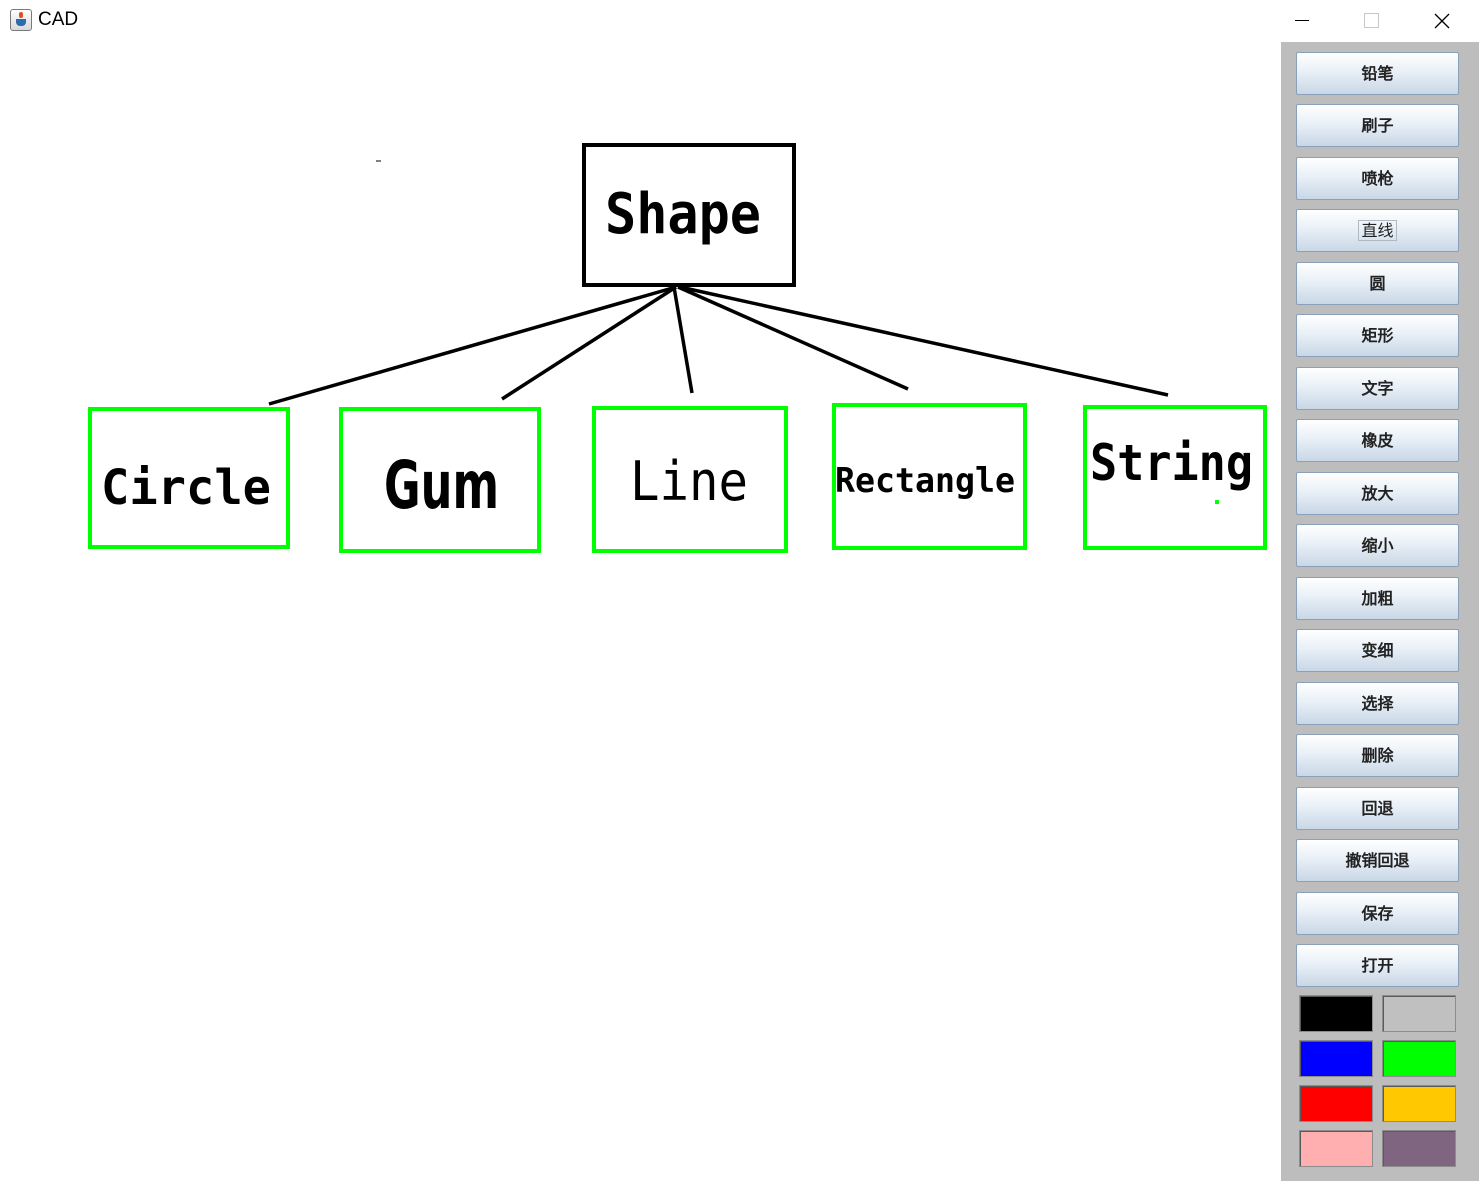 Image resolution: width=1479 pixels, height=1181 pixels. Describe the element at coordinates (1302, 21) in the screenshot. I see `minimize-icon` at that location.